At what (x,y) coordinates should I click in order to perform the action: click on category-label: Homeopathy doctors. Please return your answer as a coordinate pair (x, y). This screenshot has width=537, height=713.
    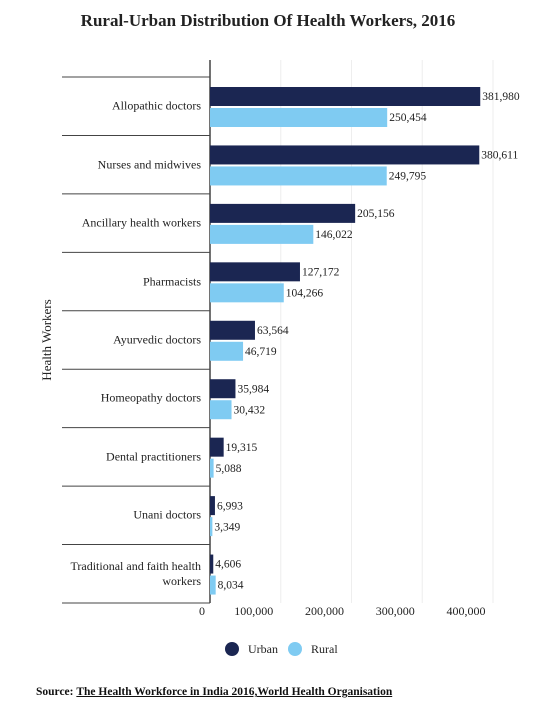
    Looking at the image, I should click on (150, 397).